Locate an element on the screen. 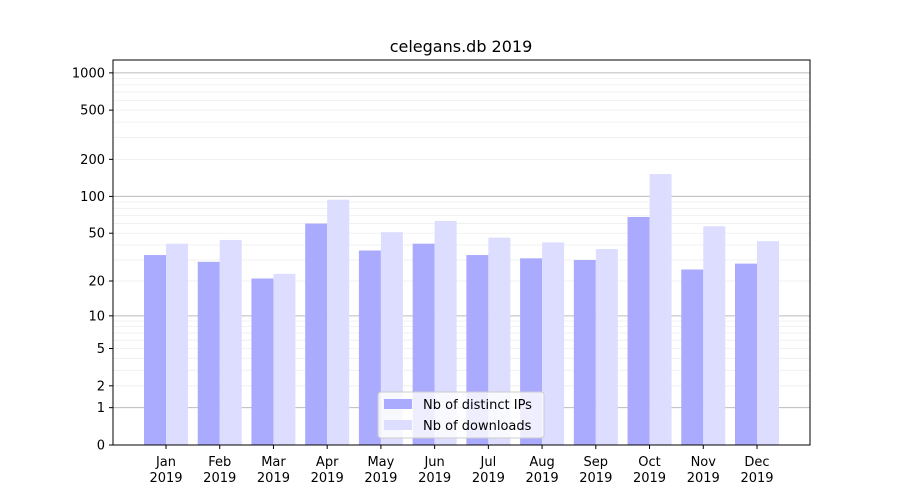 This screenshot has height=504, width=900. x-tick-label: Jun 2019 is located at coordinates (434, 470).